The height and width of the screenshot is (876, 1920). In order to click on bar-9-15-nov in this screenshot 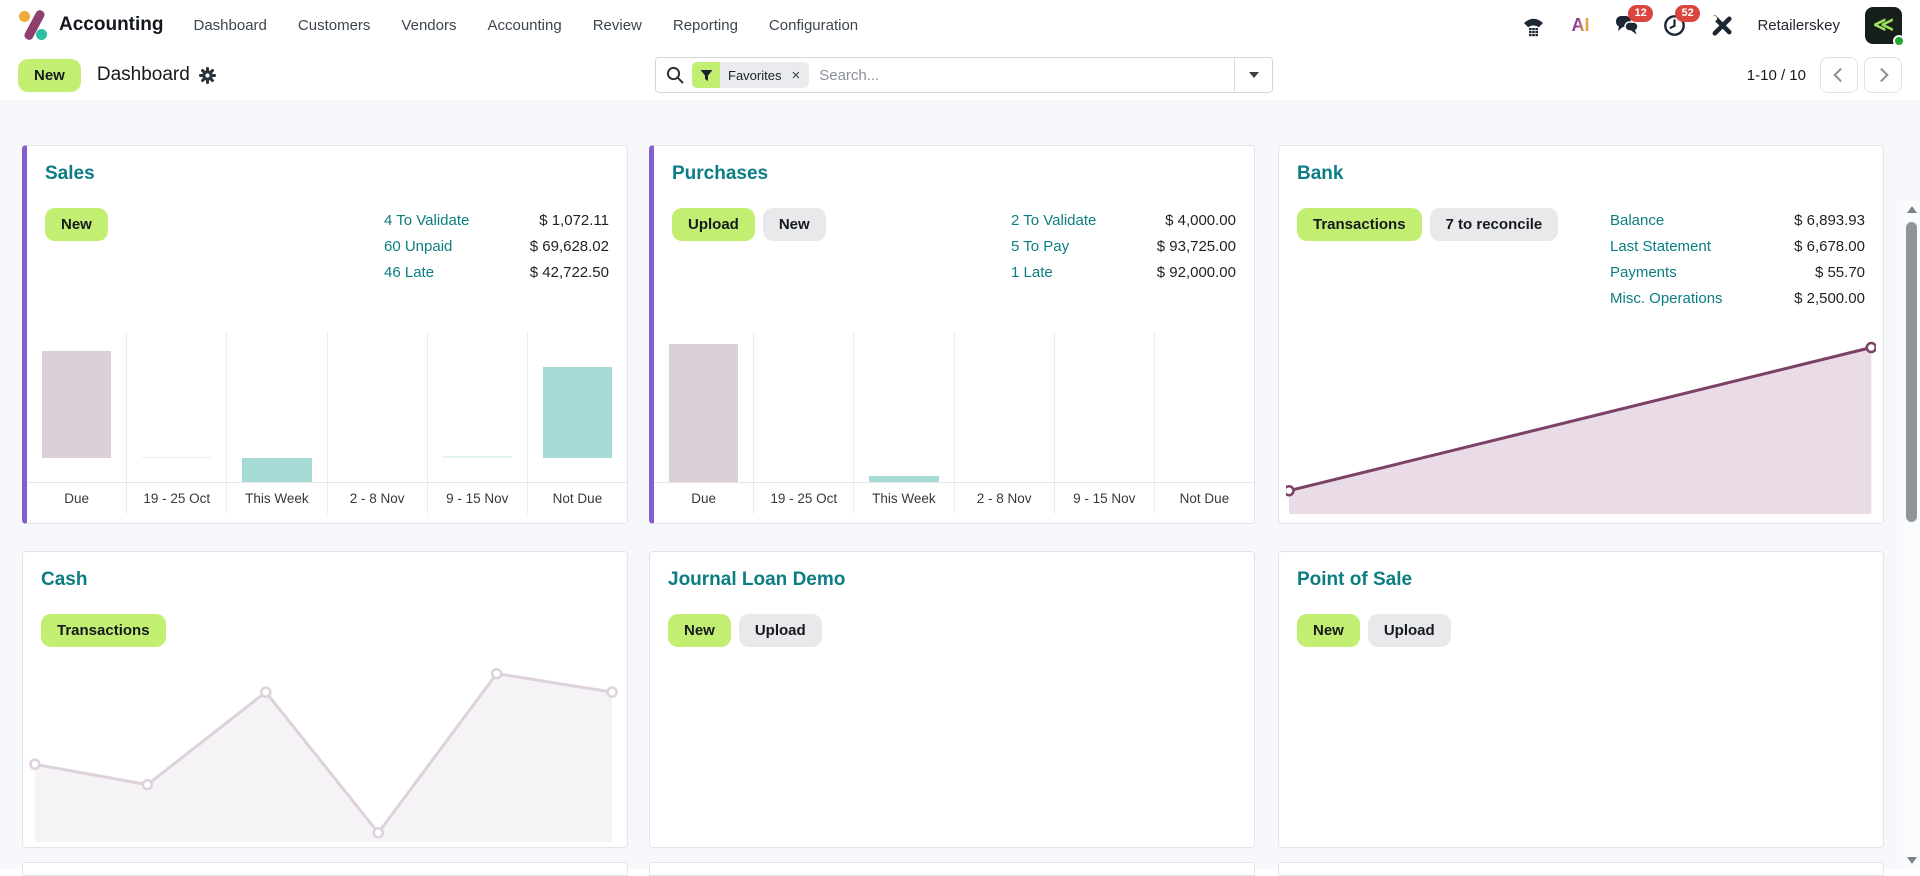, I will do `click(477, 457)`.